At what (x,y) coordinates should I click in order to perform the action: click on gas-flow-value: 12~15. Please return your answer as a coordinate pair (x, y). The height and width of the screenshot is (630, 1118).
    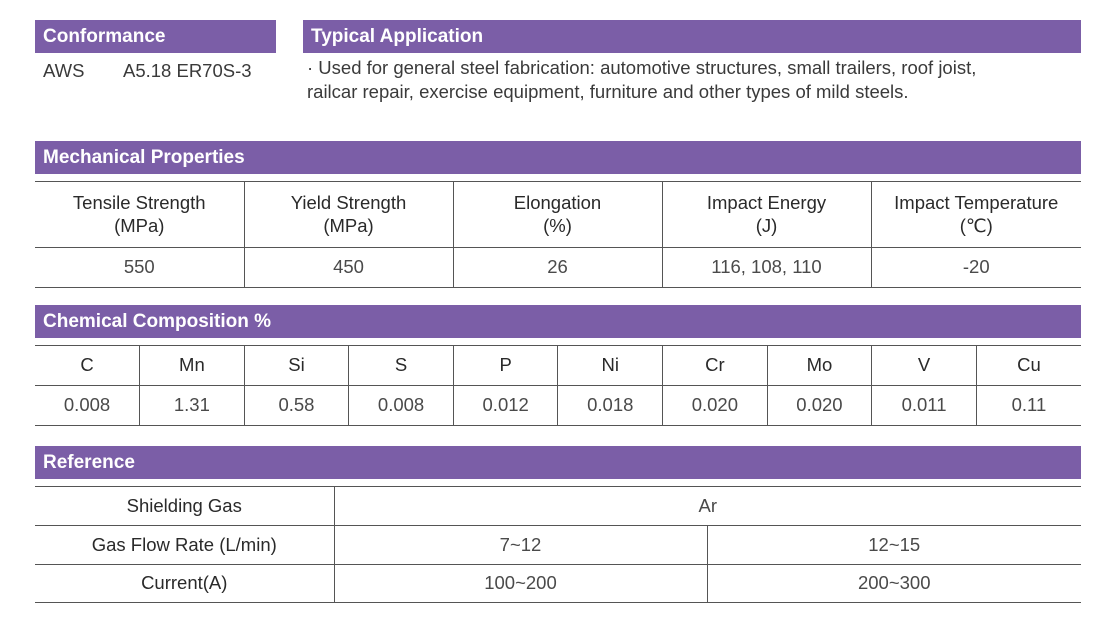
    Looking at the image, I should click on (894, 545).